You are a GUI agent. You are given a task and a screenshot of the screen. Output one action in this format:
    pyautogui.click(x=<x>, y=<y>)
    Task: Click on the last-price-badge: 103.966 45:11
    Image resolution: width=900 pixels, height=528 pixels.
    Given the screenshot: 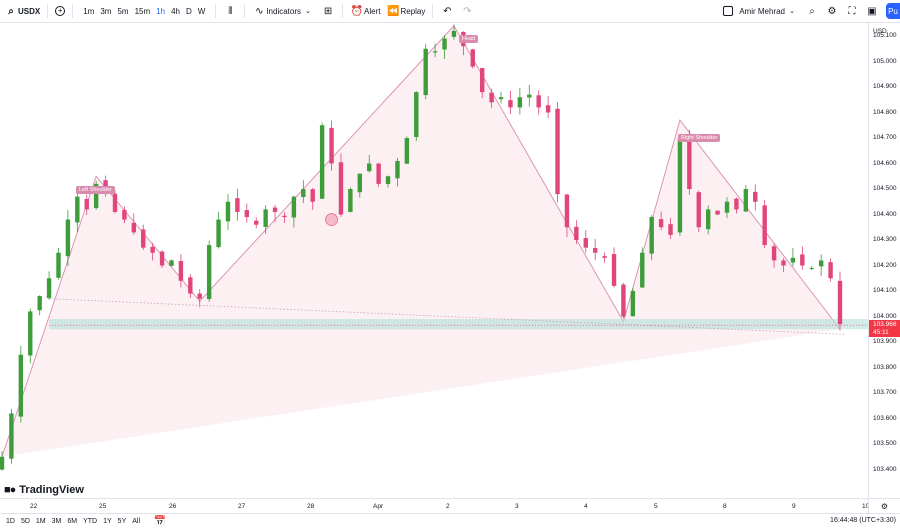 What is the action you would take?
    pyautogui.click(x=884, y=329)
    